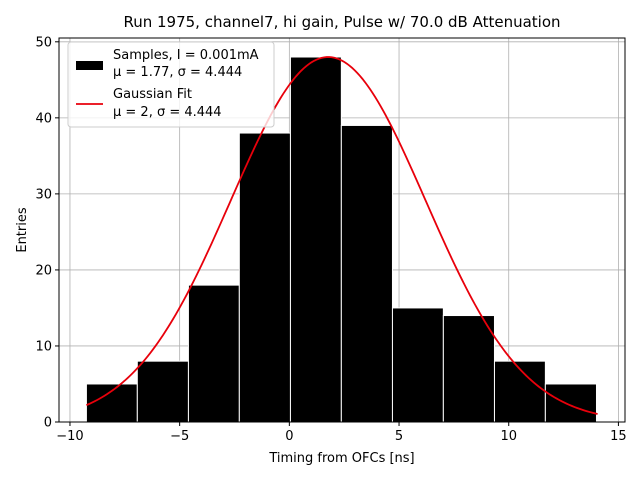  What do you see at coordinates (177, 72) in the screenshot?
I see `legend-samples-stats: μ = 1.77, σ = 4.444` at bounding box center [177, 72].